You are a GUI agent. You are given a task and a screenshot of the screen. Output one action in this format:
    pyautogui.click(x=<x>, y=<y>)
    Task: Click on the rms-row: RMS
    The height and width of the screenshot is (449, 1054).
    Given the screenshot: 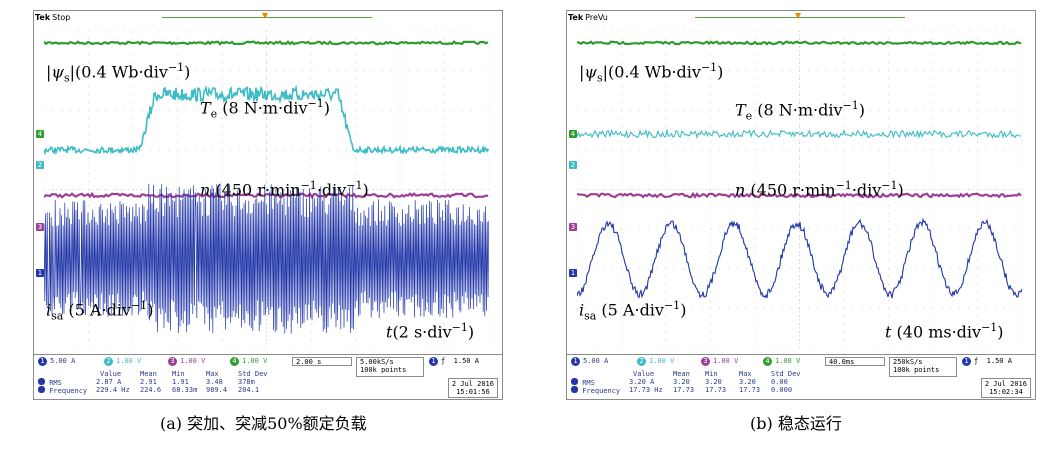 What is the action you would take?
    pyautogui.click(x=583, y=382)
    